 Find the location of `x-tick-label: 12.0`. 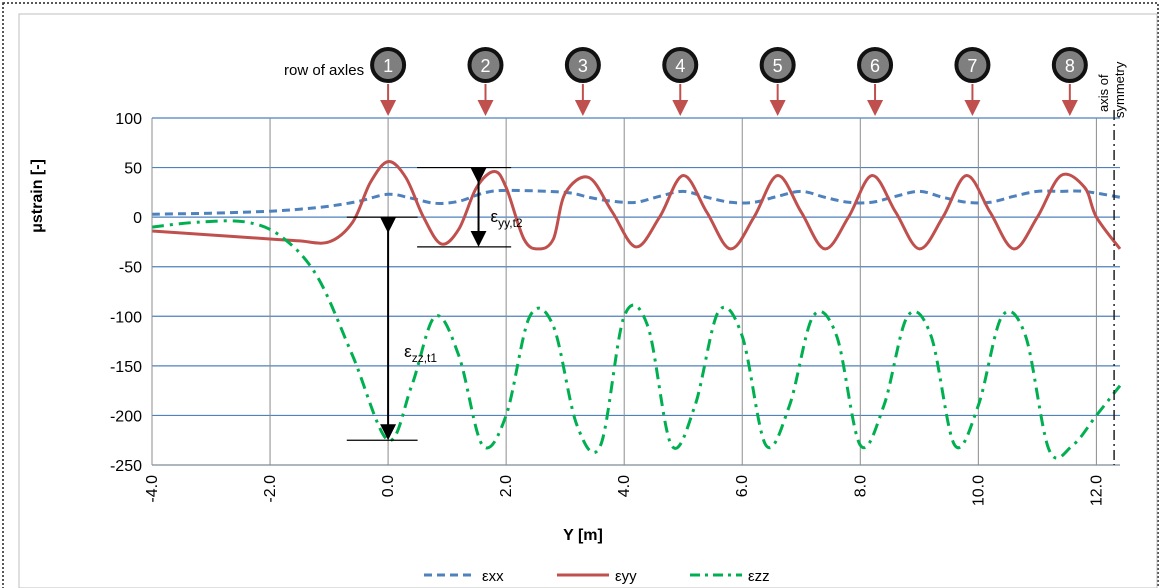

x-tick-label: 12.0 is located at coordinates (1096, 490).